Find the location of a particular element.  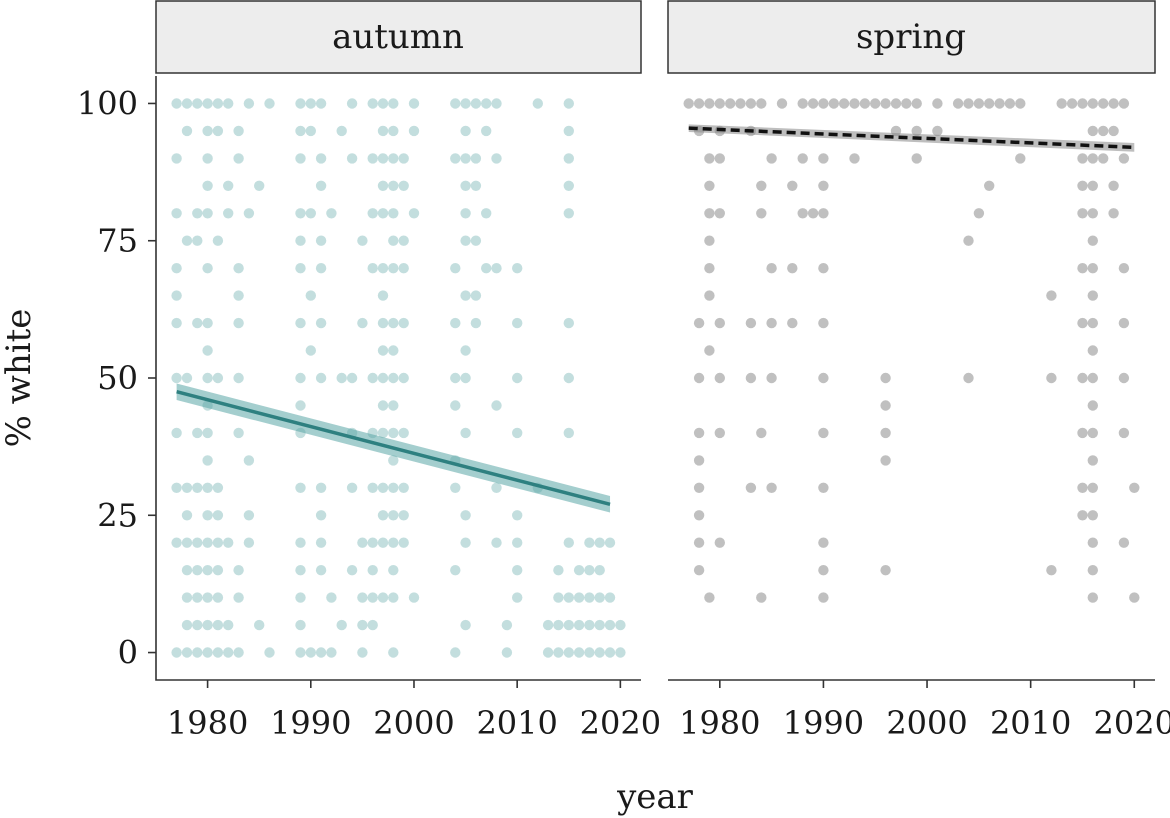

y-tick-label: 75 is located at coordinates (117, 241).